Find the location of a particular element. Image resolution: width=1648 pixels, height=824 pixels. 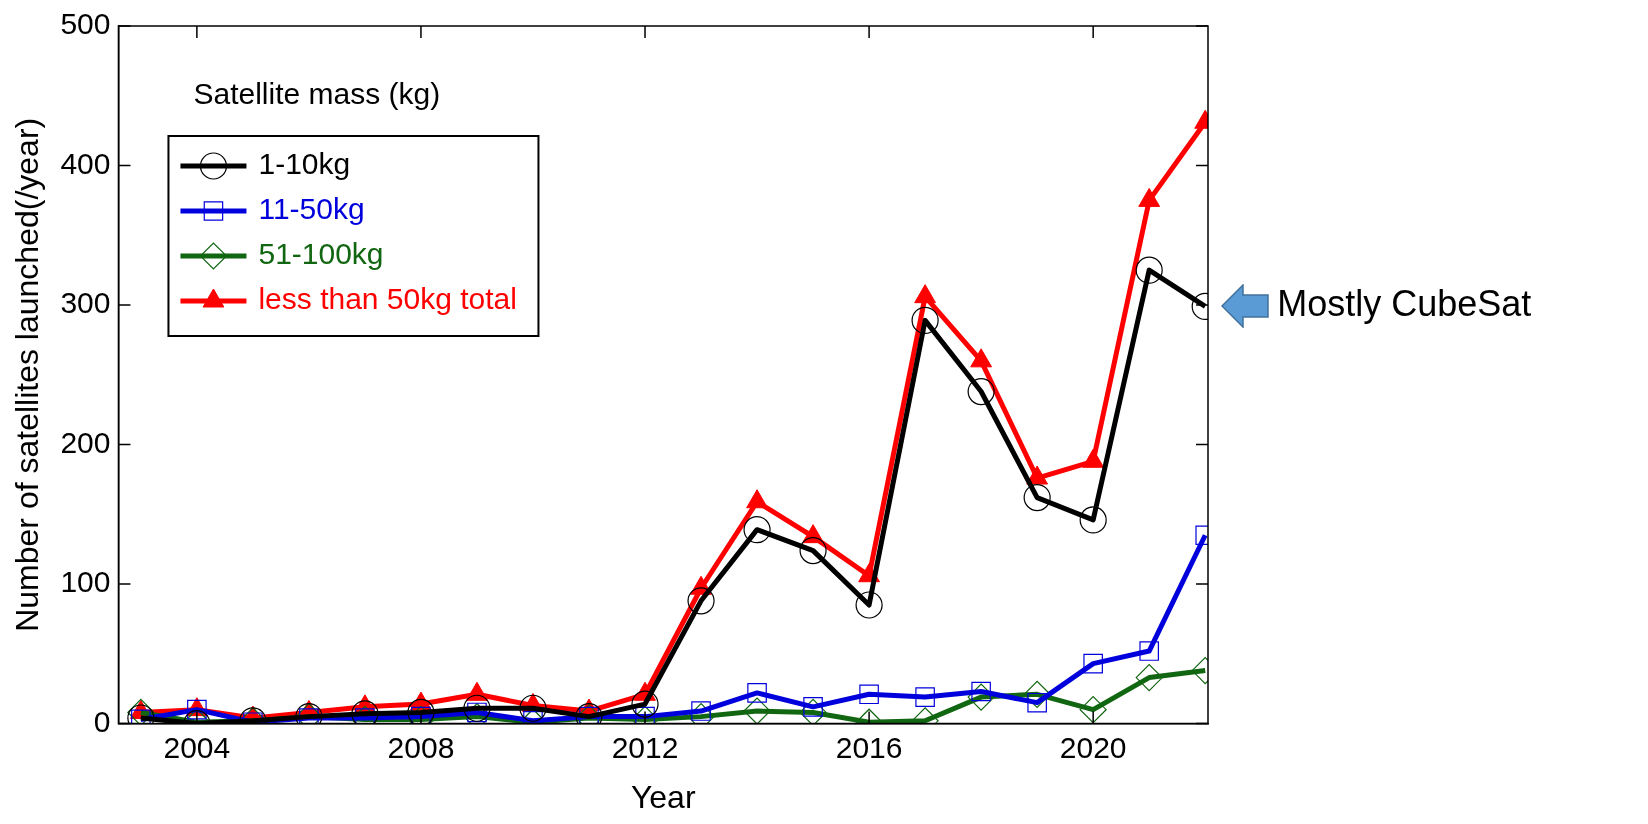

x-tick-label: 2020 is located at coordinates (1093, 747).